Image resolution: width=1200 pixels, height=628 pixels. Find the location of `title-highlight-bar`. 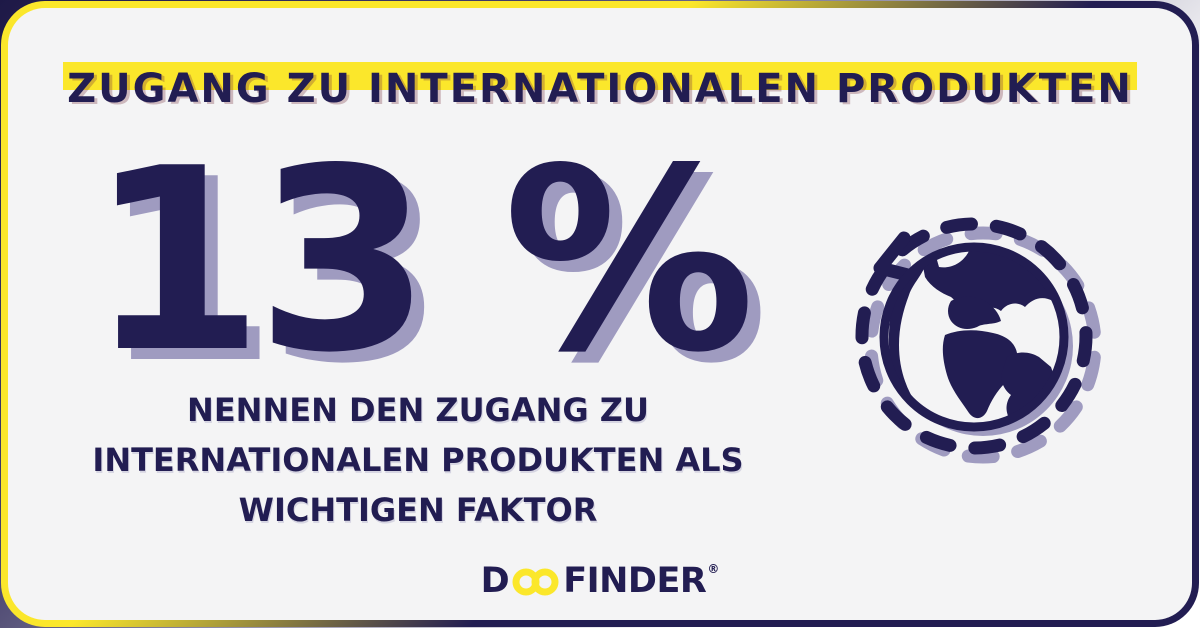

title-highlight-bar is located at coordinates (600, 76).